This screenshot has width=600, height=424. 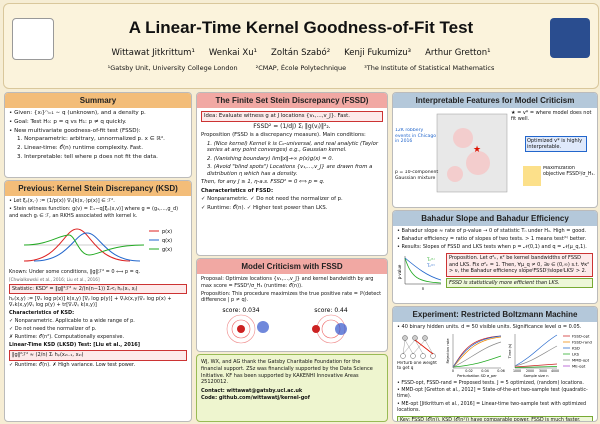 What do you see at coordinates (172, 68) in the screenshot?
I see `affiliation: ¹Gatsby Unit, University College London` at bounding box center [172, 68].